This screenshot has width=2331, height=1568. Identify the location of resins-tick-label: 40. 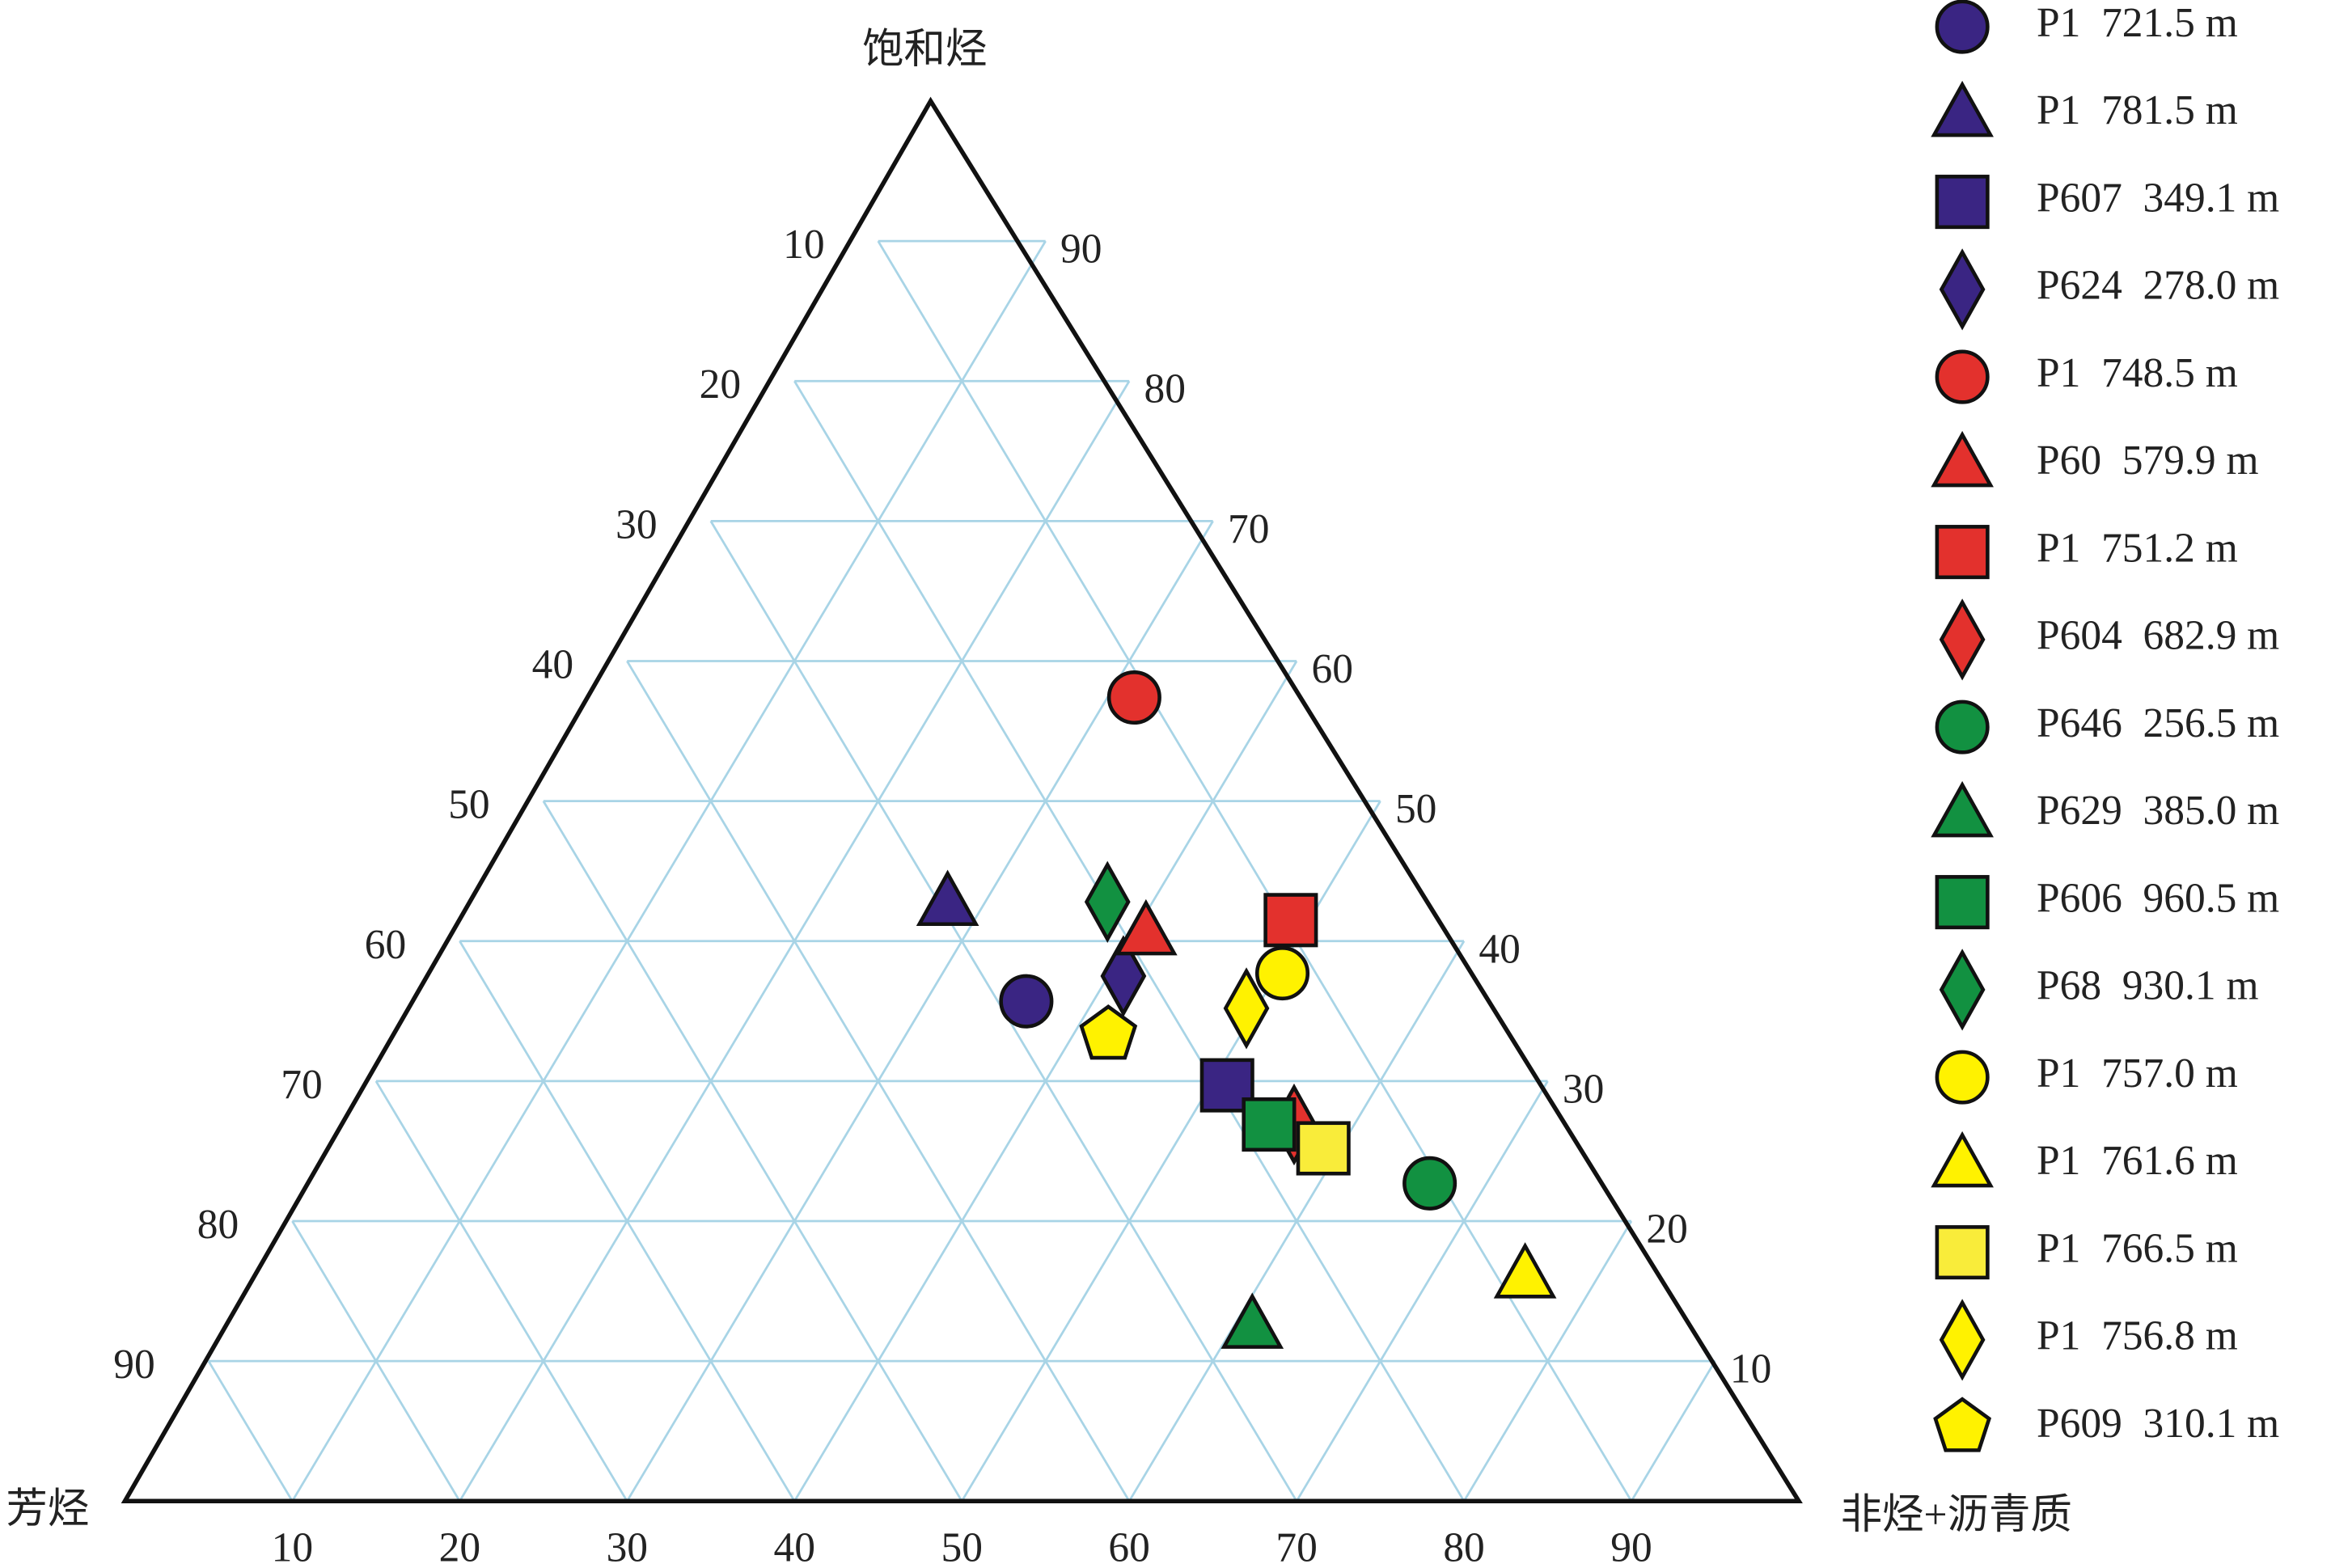
(794, 1546).